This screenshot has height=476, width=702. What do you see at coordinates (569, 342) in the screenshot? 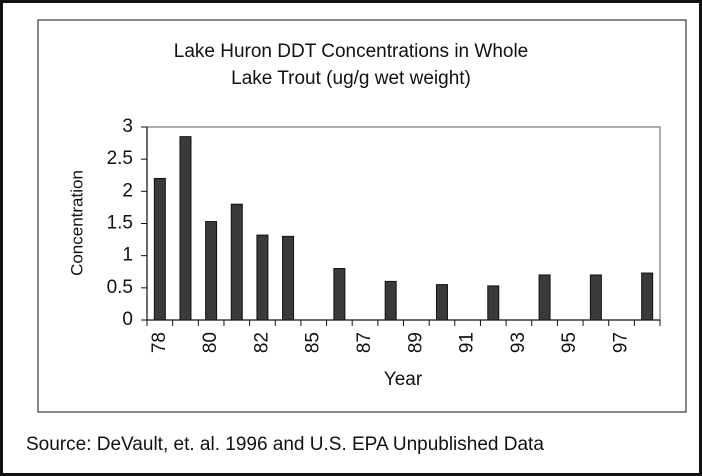
I see `x-tick-label: 95` at bounding box center [569, 342].